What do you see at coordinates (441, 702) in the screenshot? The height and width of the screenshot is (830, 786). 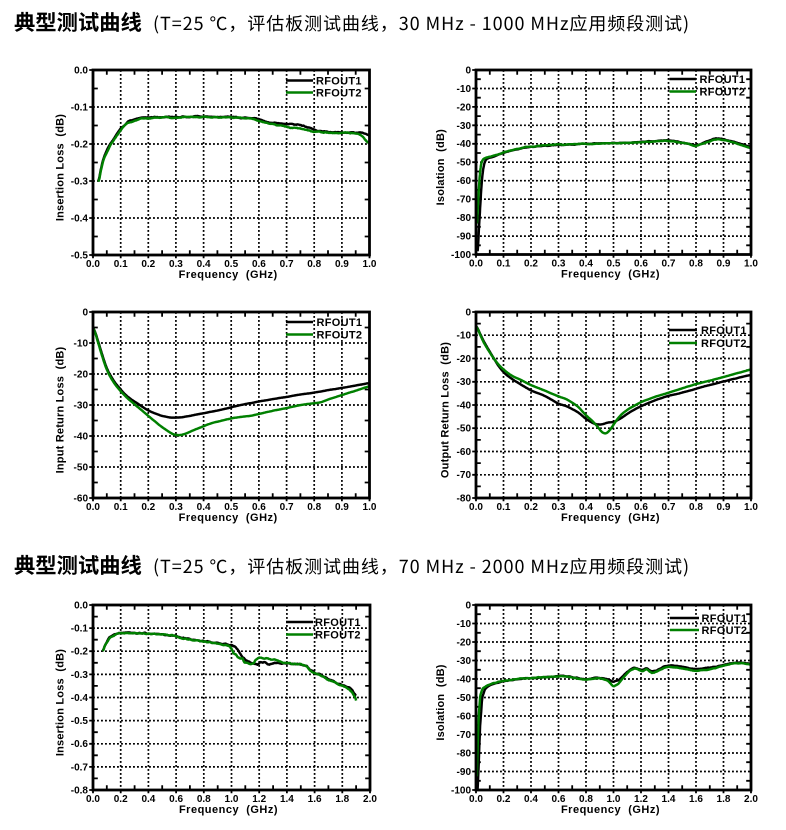 I see `svg-text: Isolation (dB)` at bounding box center [441, 702].